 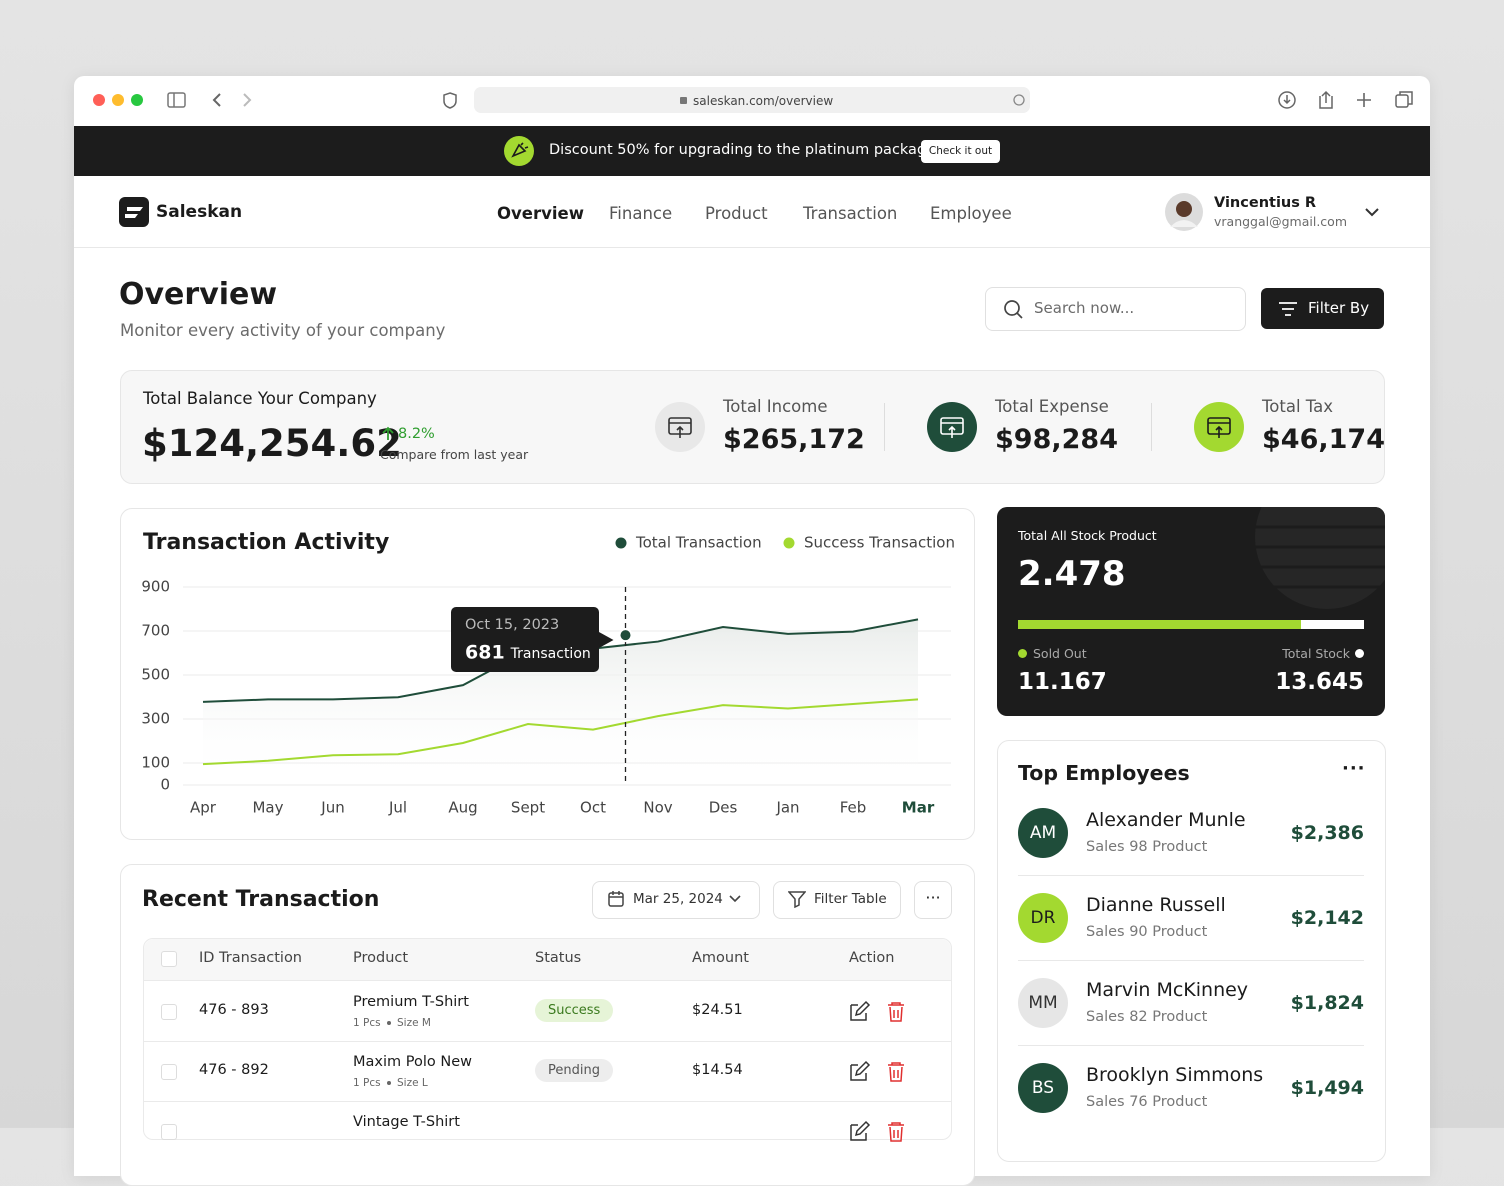 I want to click on employee-sales: Sales 76 Product, so click(x=1147, y=1102).